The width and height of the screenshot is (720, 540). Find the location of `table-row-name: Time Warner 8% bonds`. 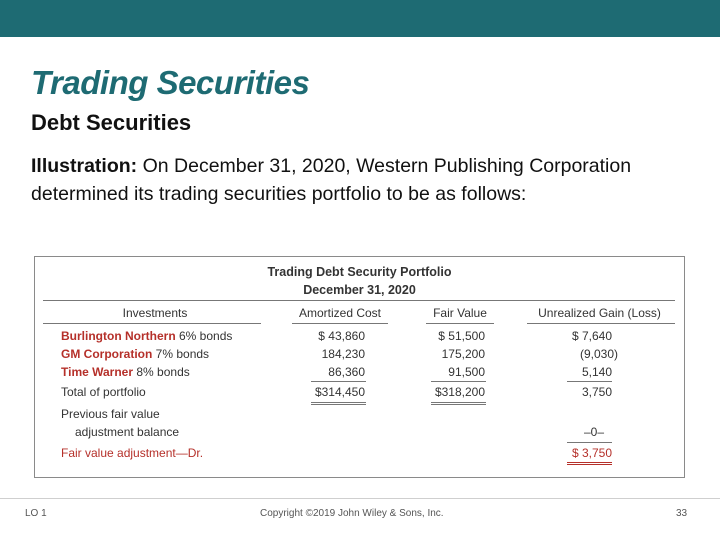

table-row-name: Time Warner 8% bonds is located at coordinates (125, 372).